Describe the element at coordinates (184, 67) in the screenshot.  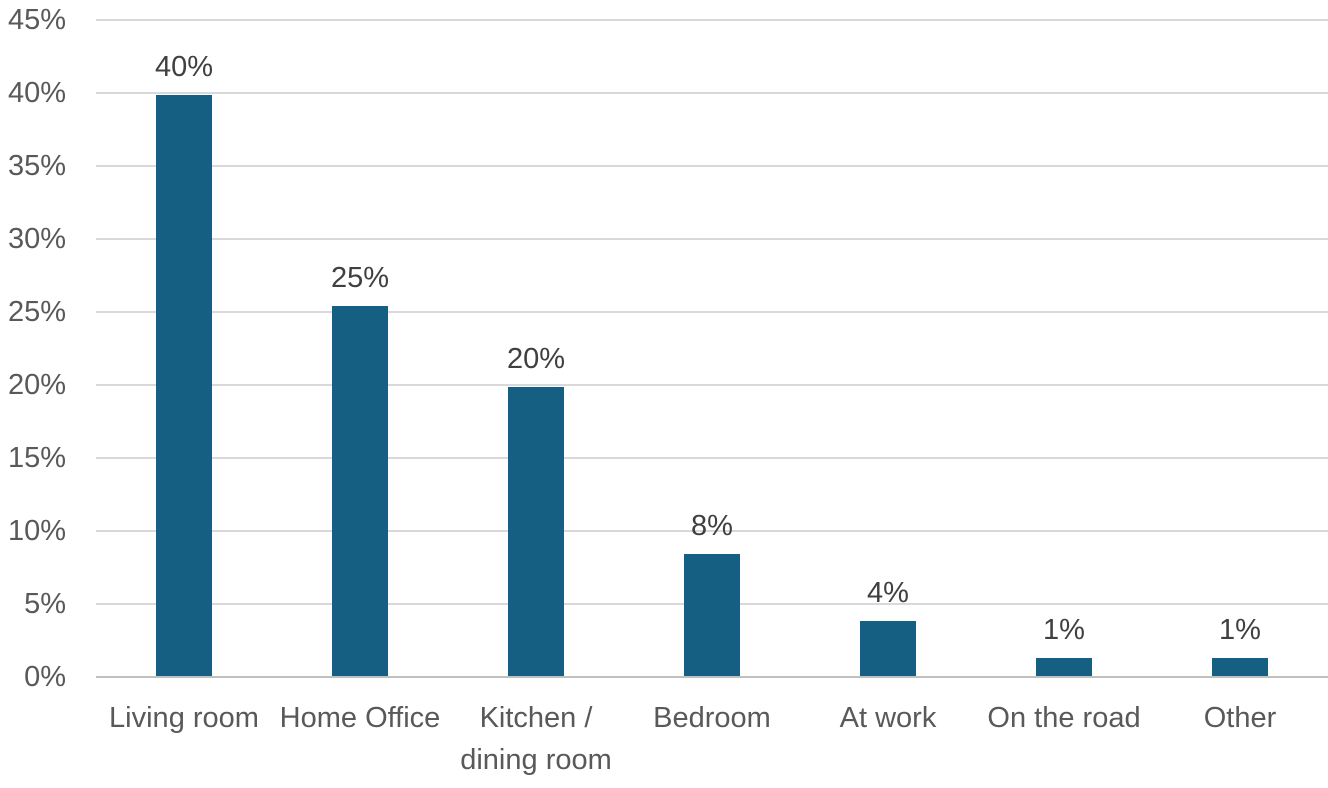
I see `data-label: 40%` at that location.